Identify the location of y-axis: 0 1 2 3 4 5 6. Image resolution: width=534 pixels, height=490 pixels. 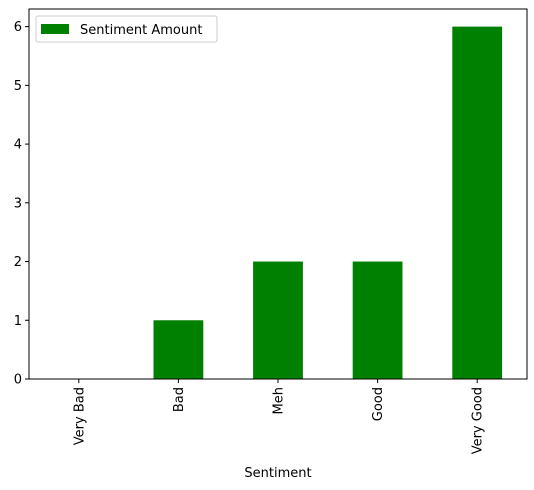
(21, 204).